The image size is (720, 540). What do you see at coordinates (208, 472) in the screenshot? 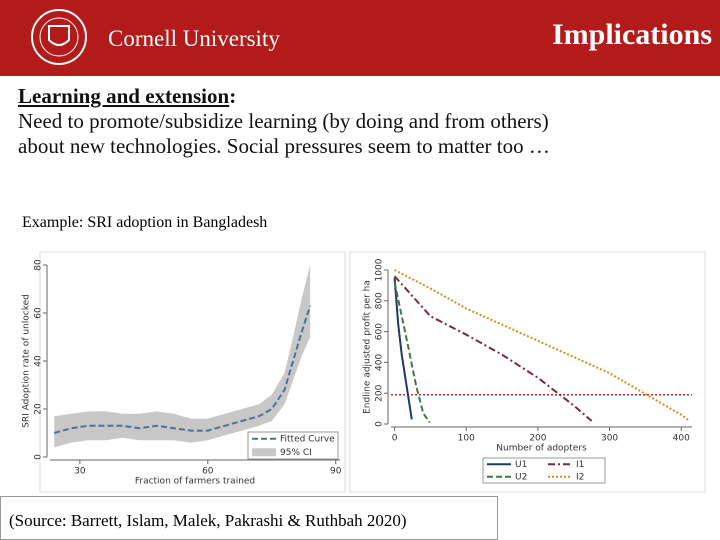
I see `x-tick-label: 60` at bounding box center [208, 472].